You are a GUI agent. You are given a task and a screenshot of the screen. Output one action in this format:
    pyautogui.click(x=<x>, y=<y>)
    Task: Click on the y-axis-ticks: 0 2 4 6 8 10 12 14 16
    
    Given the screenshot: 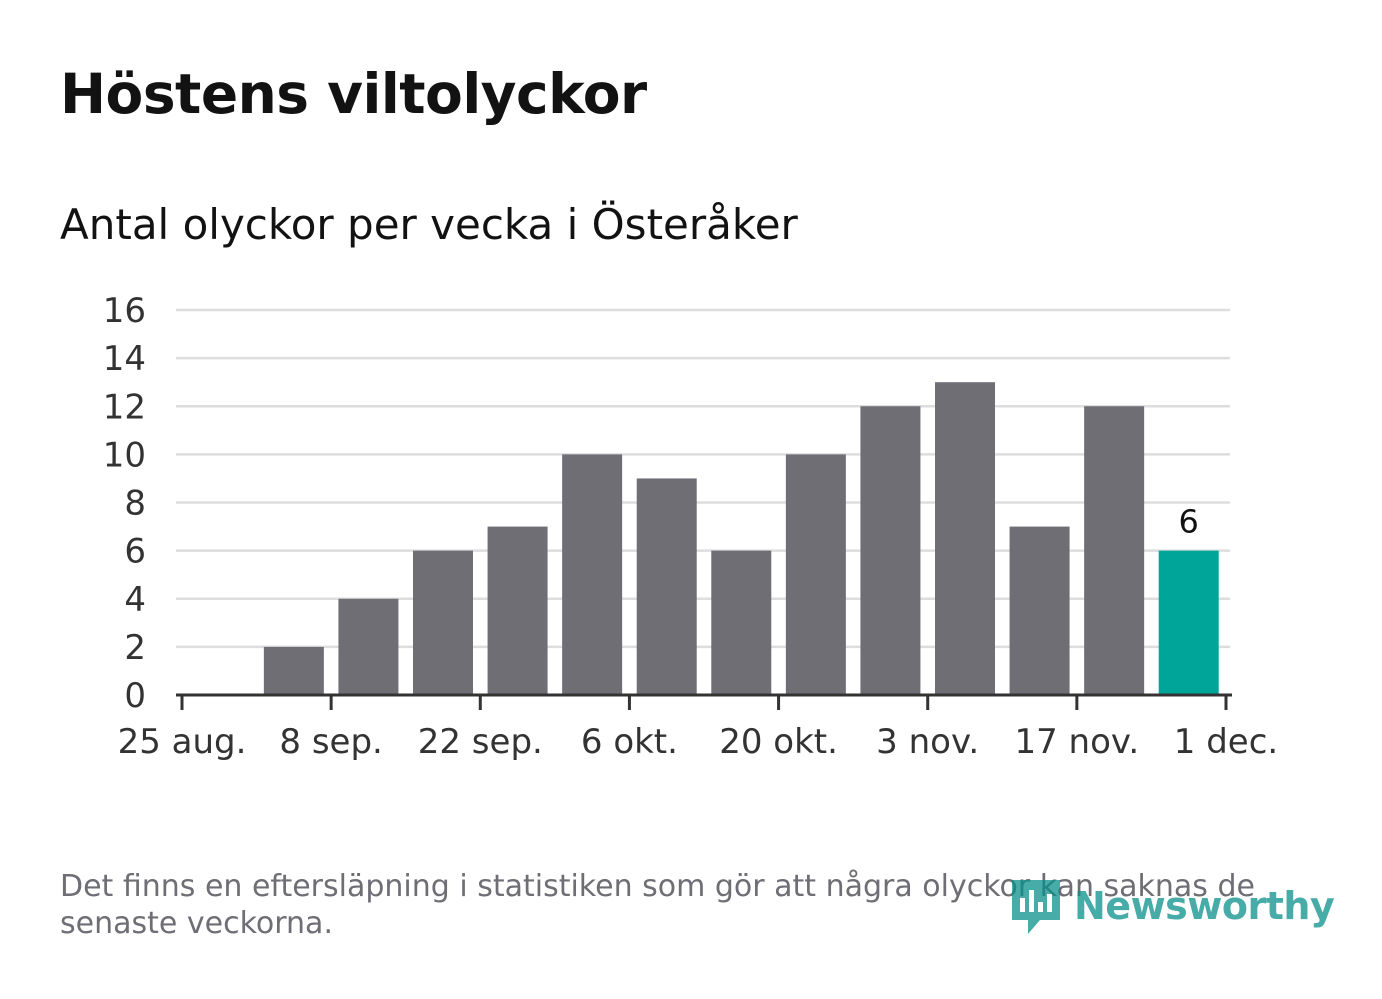 What is the action you would take?
    pyautogui.click(x=124, y=503)
    